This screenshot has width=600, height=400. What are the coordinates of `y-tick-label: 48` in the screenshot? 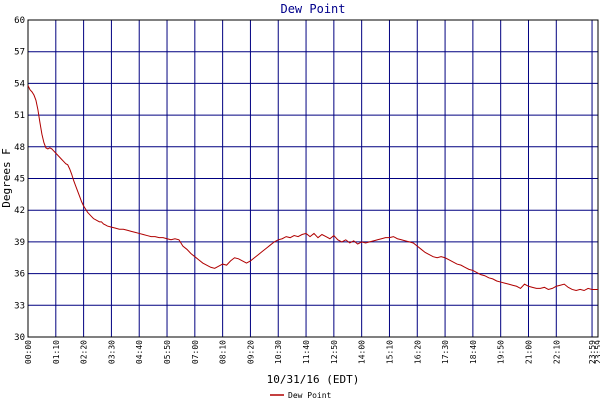 It's located at (19, 148).